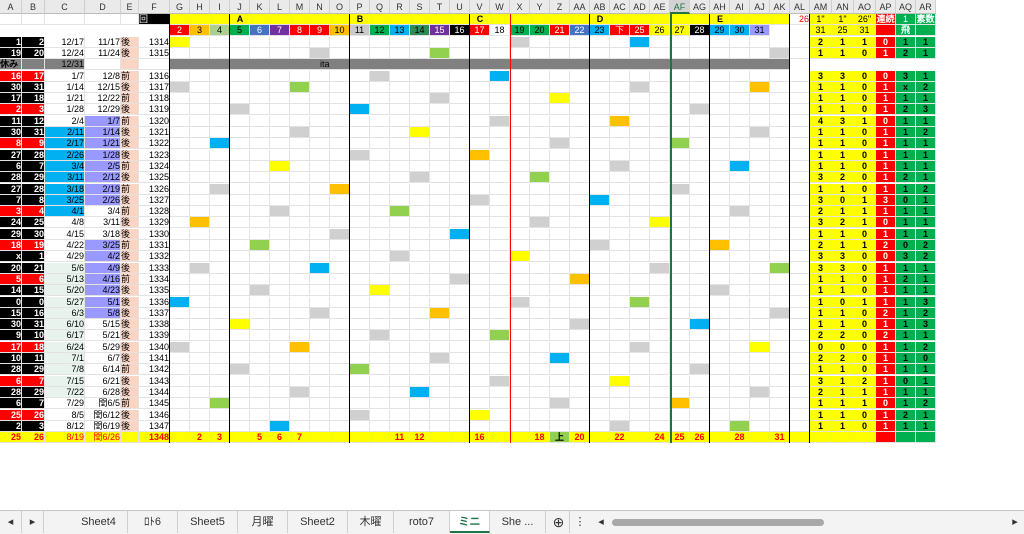  What do you see at coordinates (843, 268) in the screenshot?
I see `an-cell: 3` at bounding box center [843, 268].